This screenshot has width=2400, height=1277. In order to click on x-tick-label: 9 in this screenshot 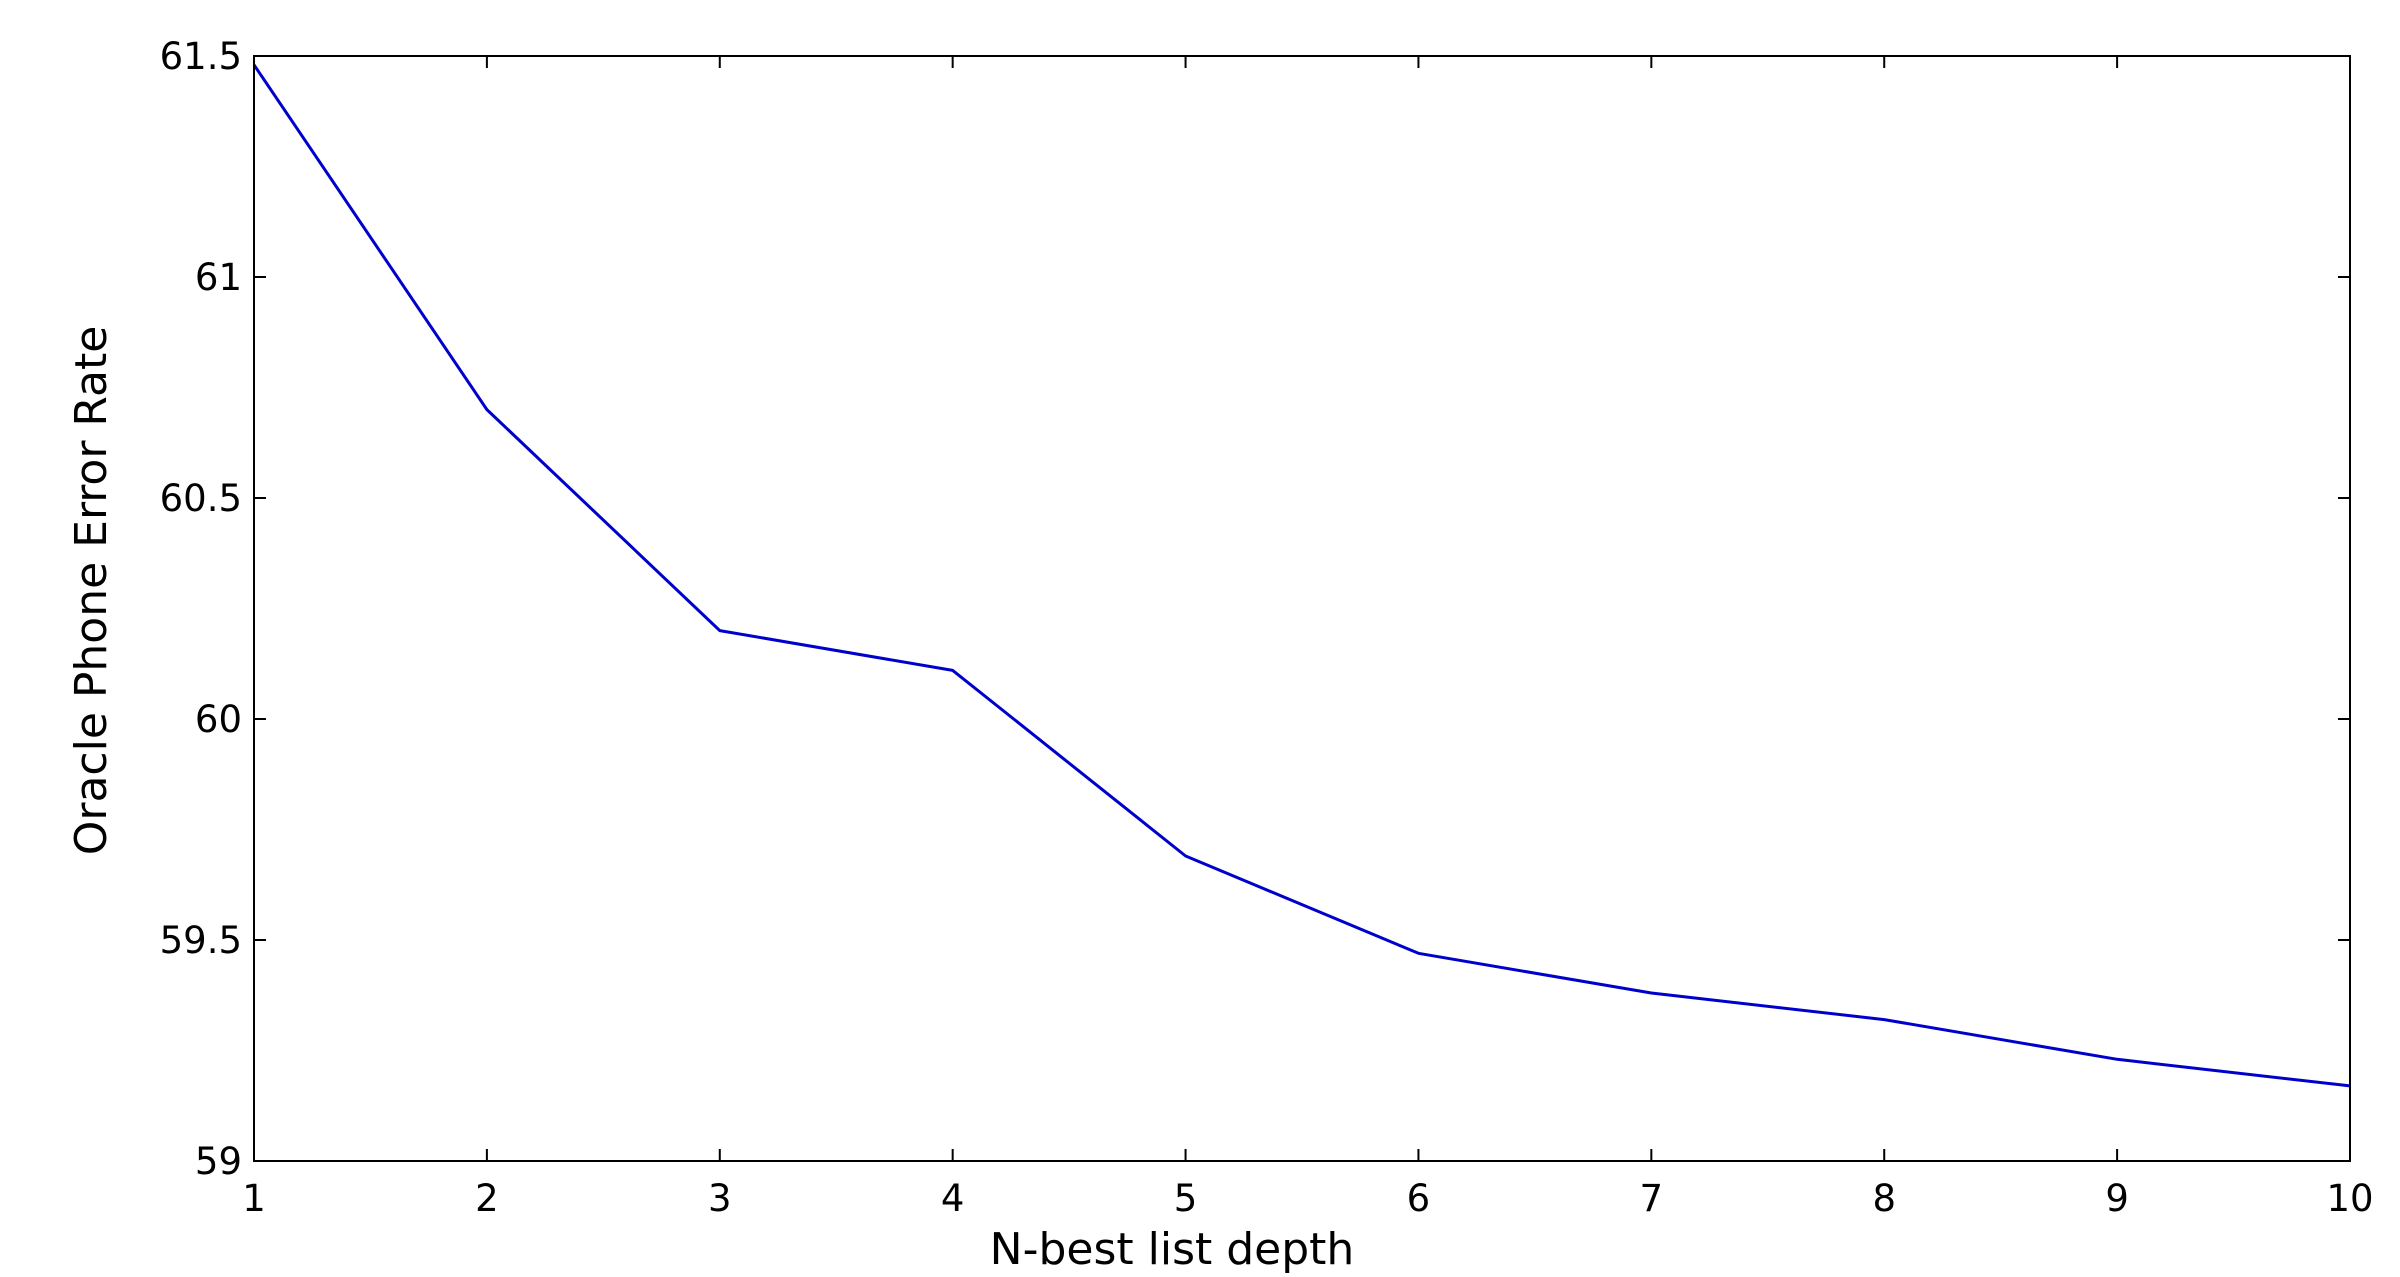, I will do `click(2117, 1198)`.